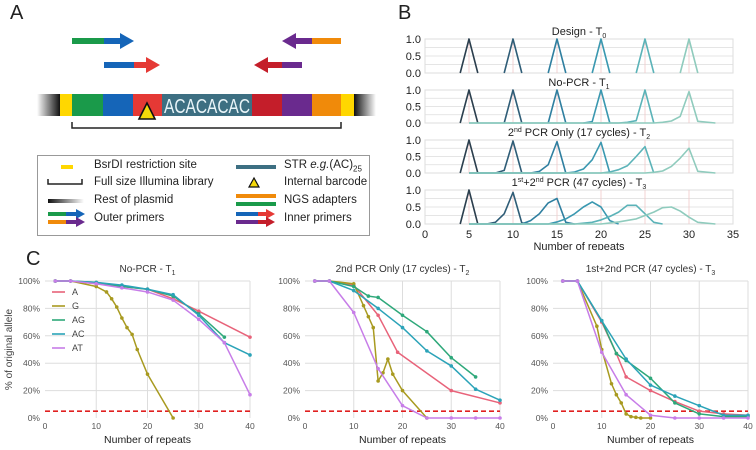 The image size is (756, 450). What do you see at coordinates (413, 208) in the screenshot?
I see `y-tick-label: 0.5` at bounding box center [413, 208].